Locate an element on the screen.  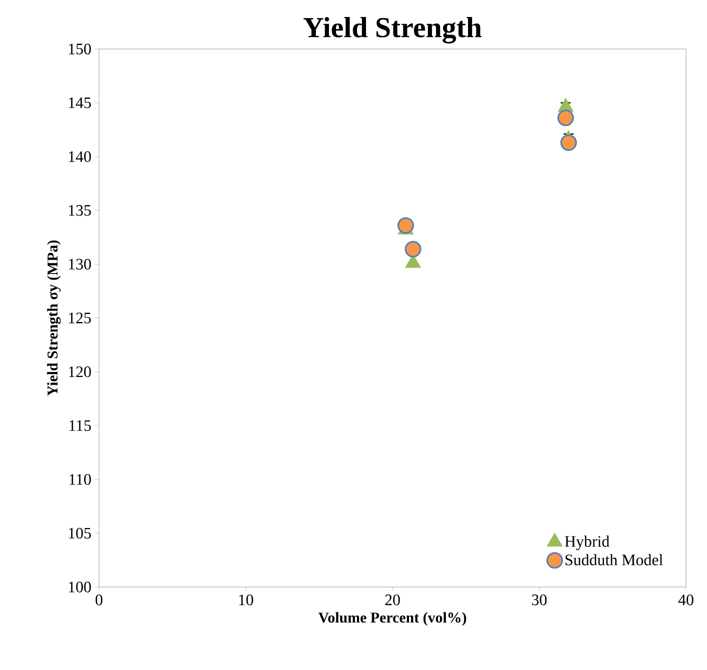
x-tick-label: 40 is located at coordinates (686, 600).